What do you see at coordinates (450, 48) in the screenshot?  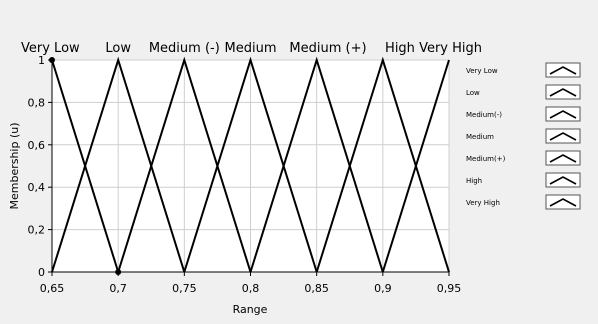 I see `category-label: Very High` at bounding box center [450, 48].